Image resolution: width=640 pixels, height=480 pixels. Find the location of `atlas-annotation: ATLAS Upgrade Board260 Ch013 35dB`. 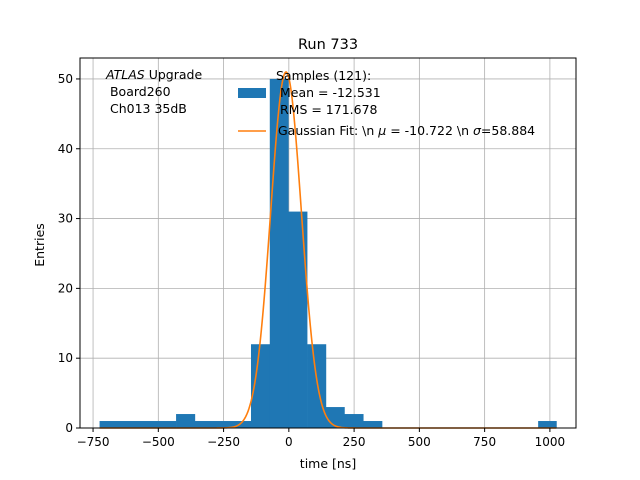

atlas-annotation: ATLAS Upgrade Board260 Ch013 35dB is located at coordinates (153, 91).